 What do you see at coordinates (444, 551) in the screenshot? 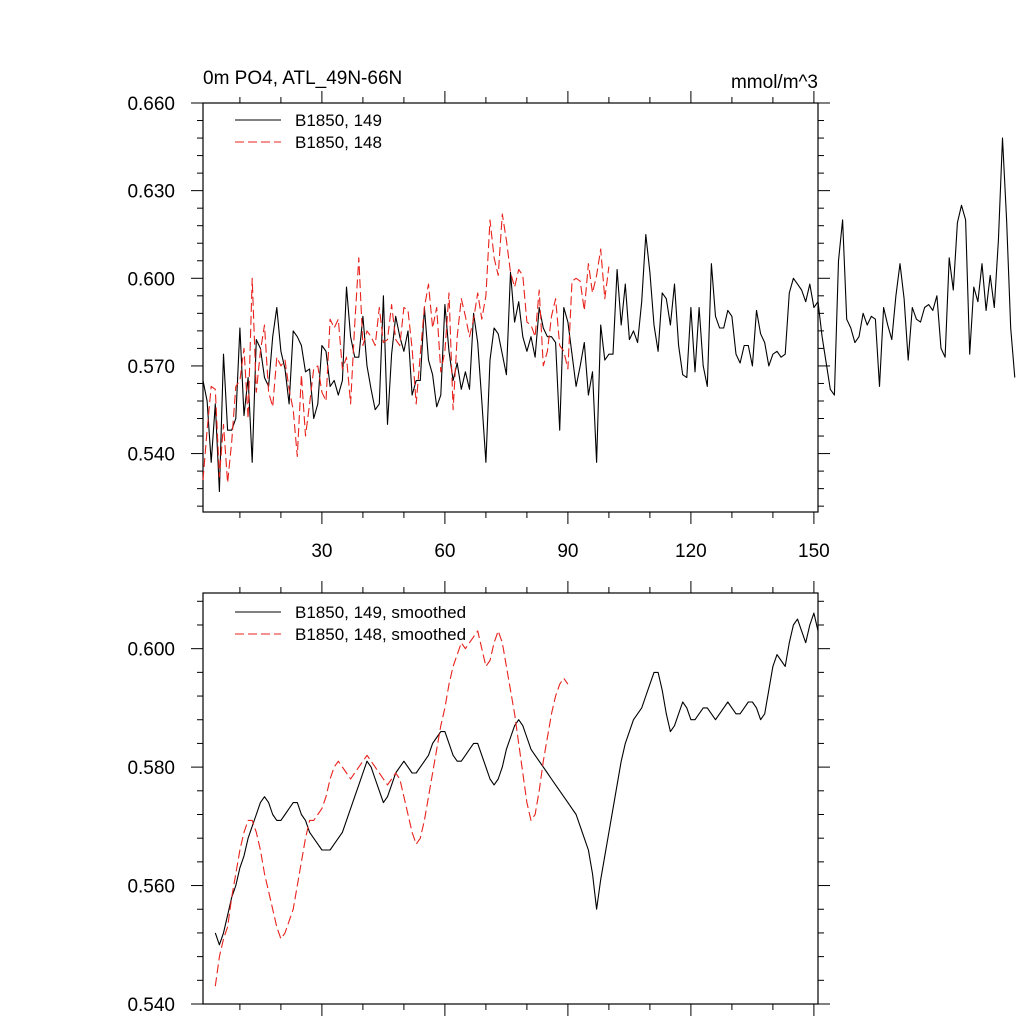
I see `x-tick-label: 60` at bounding box center [444, 551].